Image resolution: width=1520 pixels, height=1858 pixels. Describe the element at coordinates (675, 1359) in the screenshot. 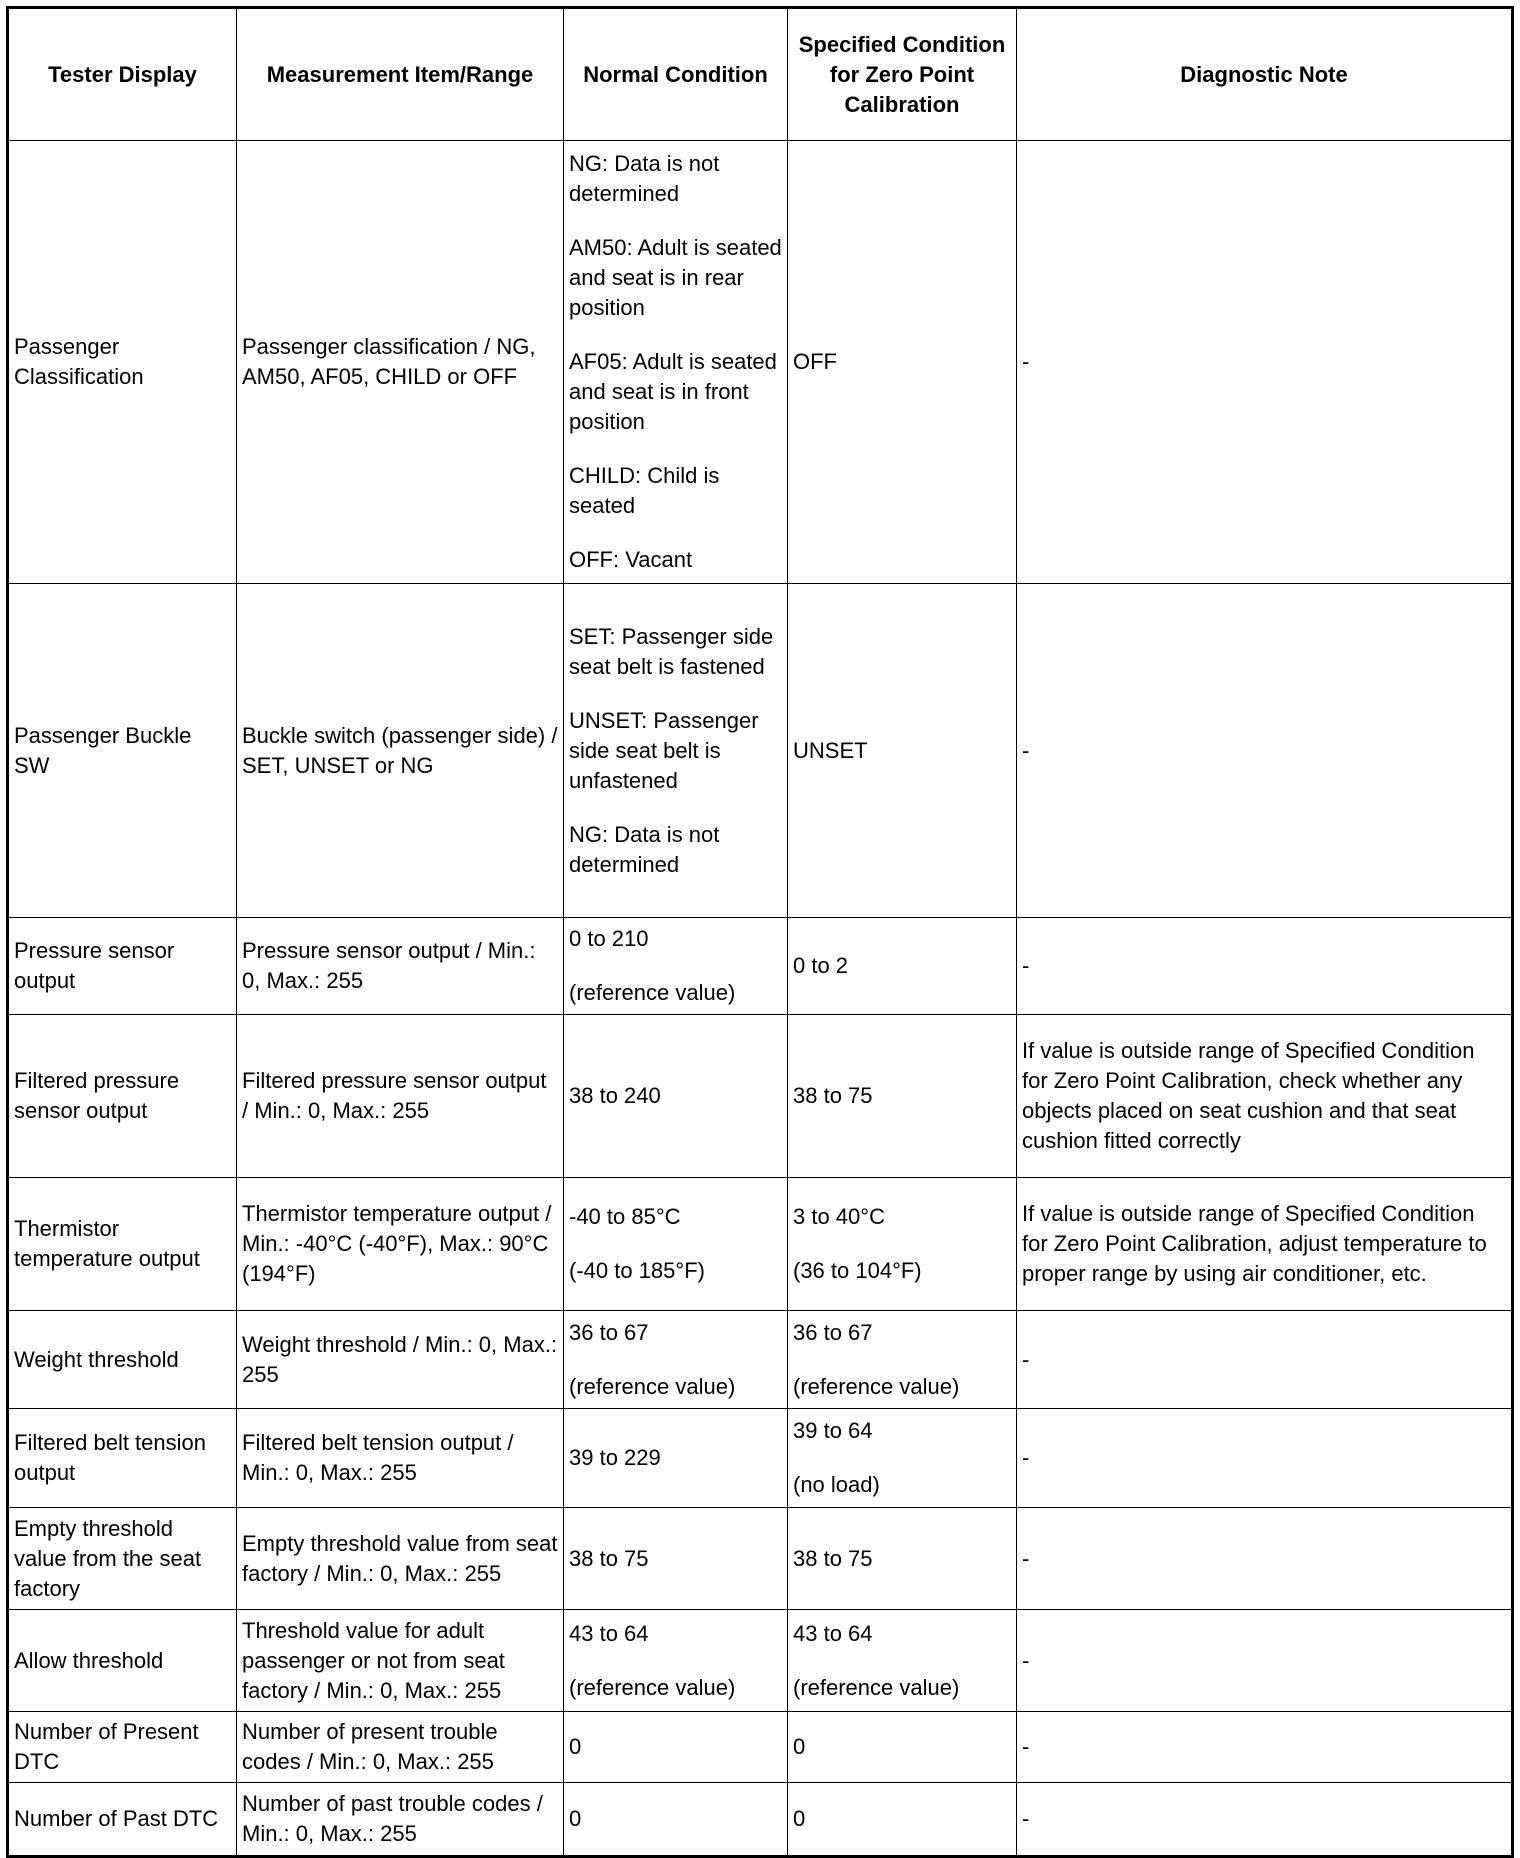

I see `normal-condition-cell: 36 to 67 (reference value)` at that location.